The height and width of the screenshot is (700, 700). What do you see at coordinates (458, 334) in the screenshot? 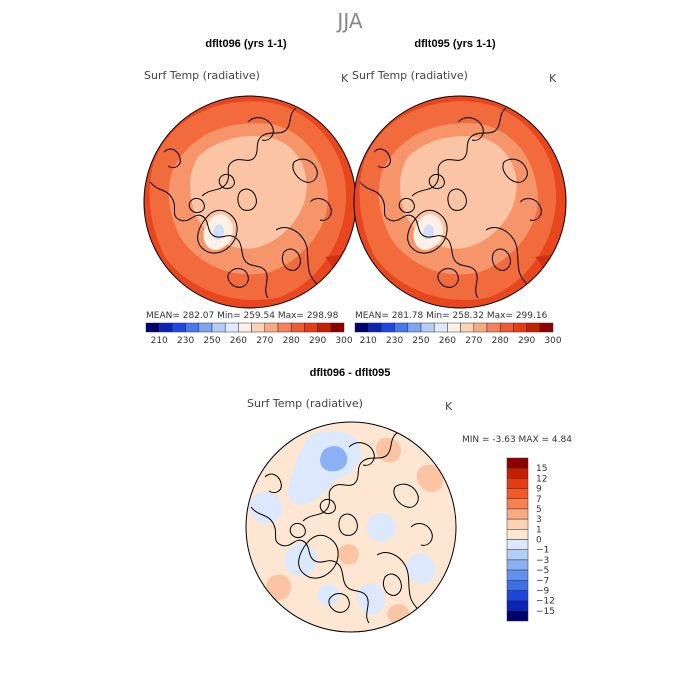
I see `map-2-colorbar: 210 230 250 260 270 280 290 300` at bounding box center [458, 334].